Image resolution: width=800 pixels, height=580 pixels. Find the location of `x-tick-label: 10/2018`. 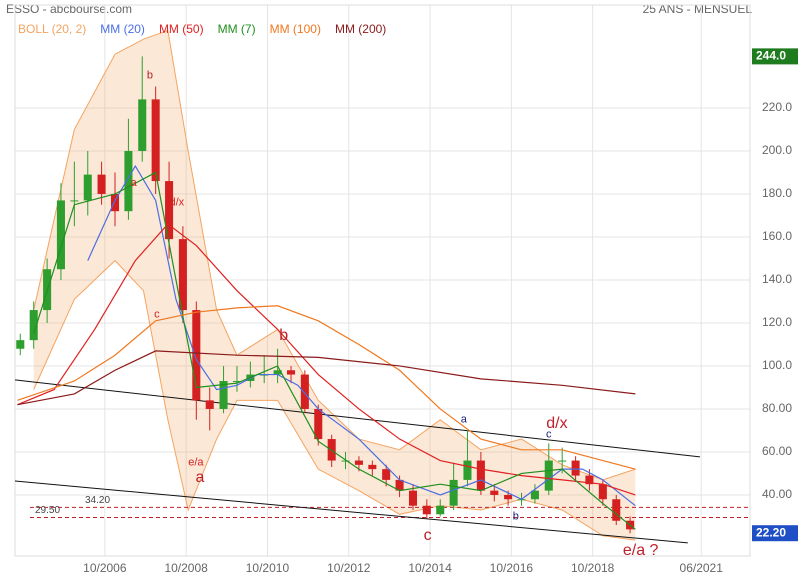

x-tick-label: 10/2018 is located at coordinates (593, 568).